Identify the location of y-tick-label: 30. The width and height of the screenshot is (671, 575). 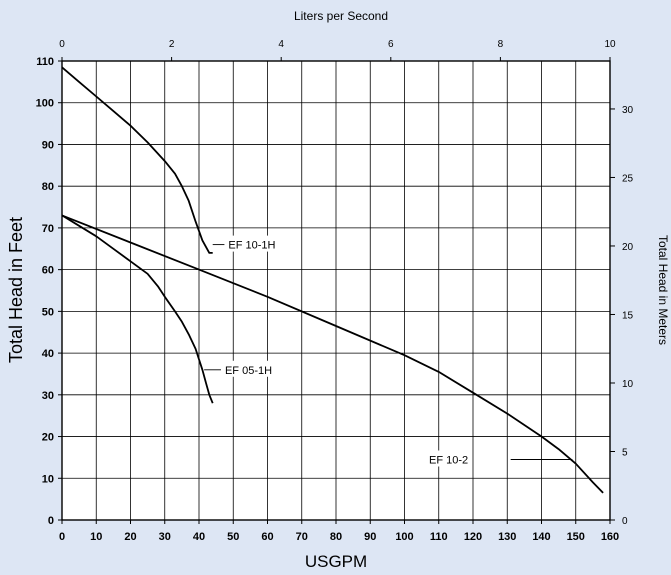
(48, 396).